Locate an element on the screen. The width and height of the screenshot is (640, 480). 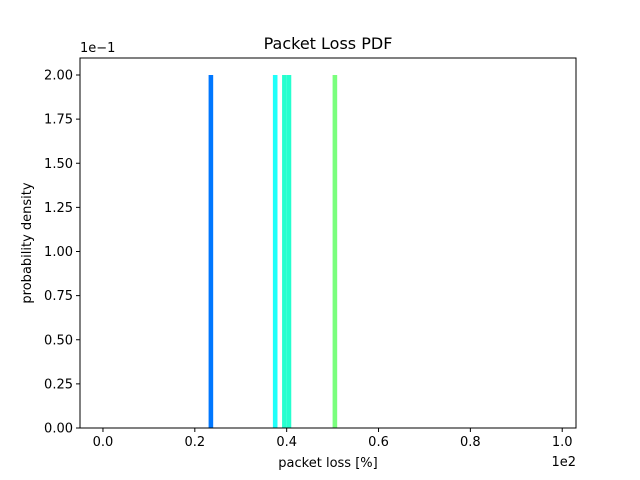
y-offset-label: 1e−1 is located at coordinates (97, 48).